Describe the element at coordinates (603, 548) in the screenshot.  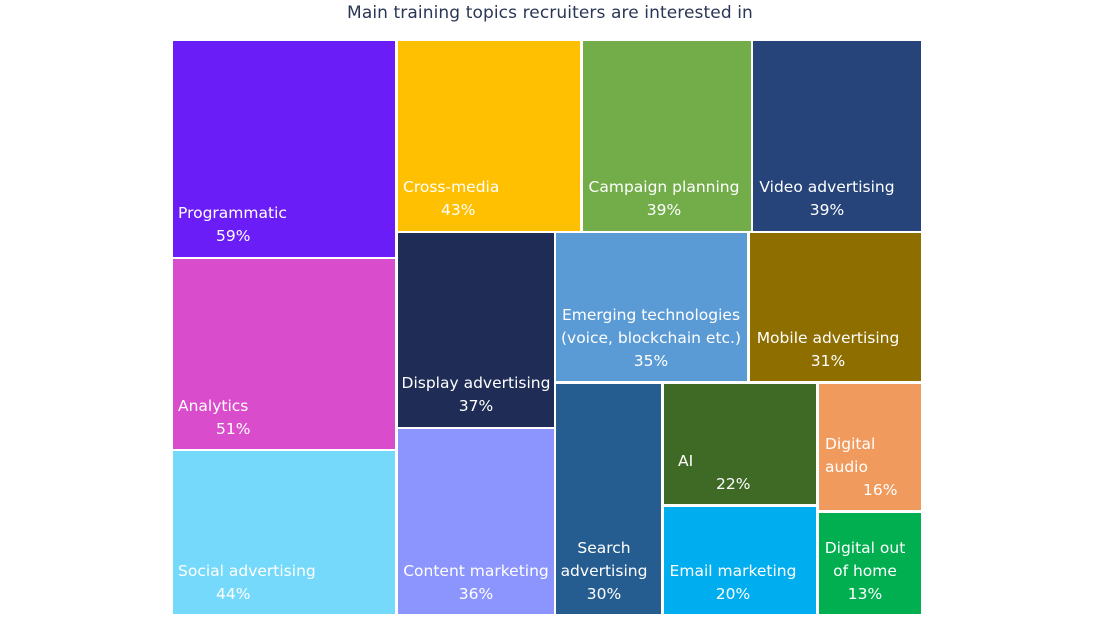
I see `tile-name-line: Search` at that location.